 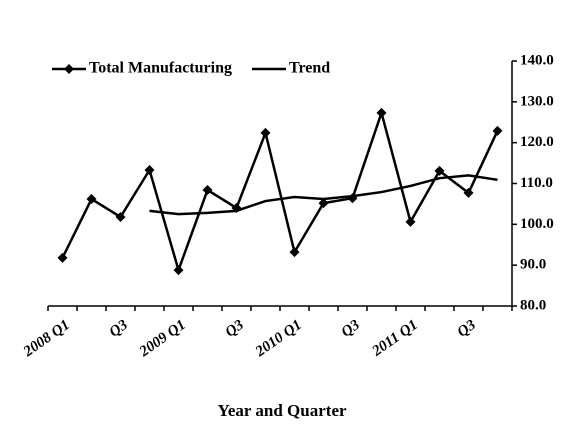 I want to click on x-tick-label: 2009 Q1, so click(x=162, y=339).